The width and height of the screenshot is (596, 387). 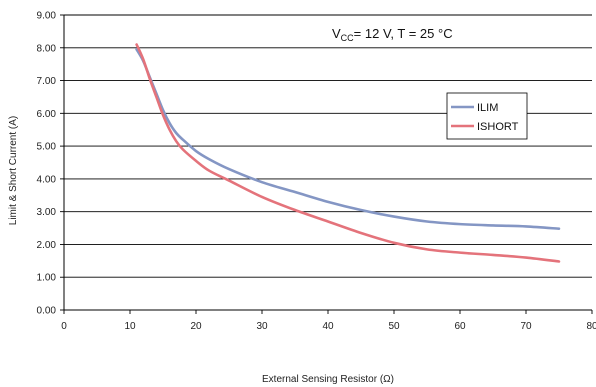 I want to click on annotation-v: V, so click(x=336, y=33).